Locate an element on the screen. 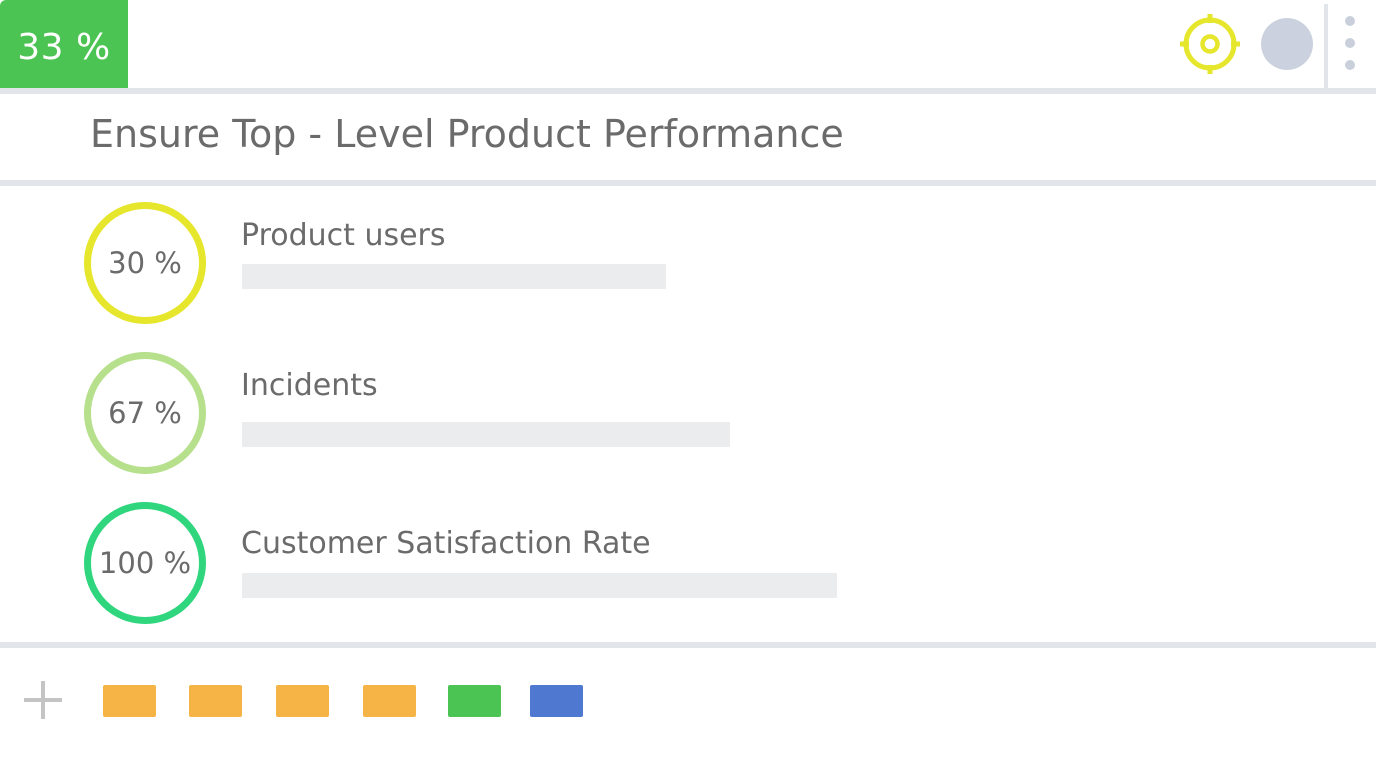  footer-divider-line is located at coordinates (688, 645).